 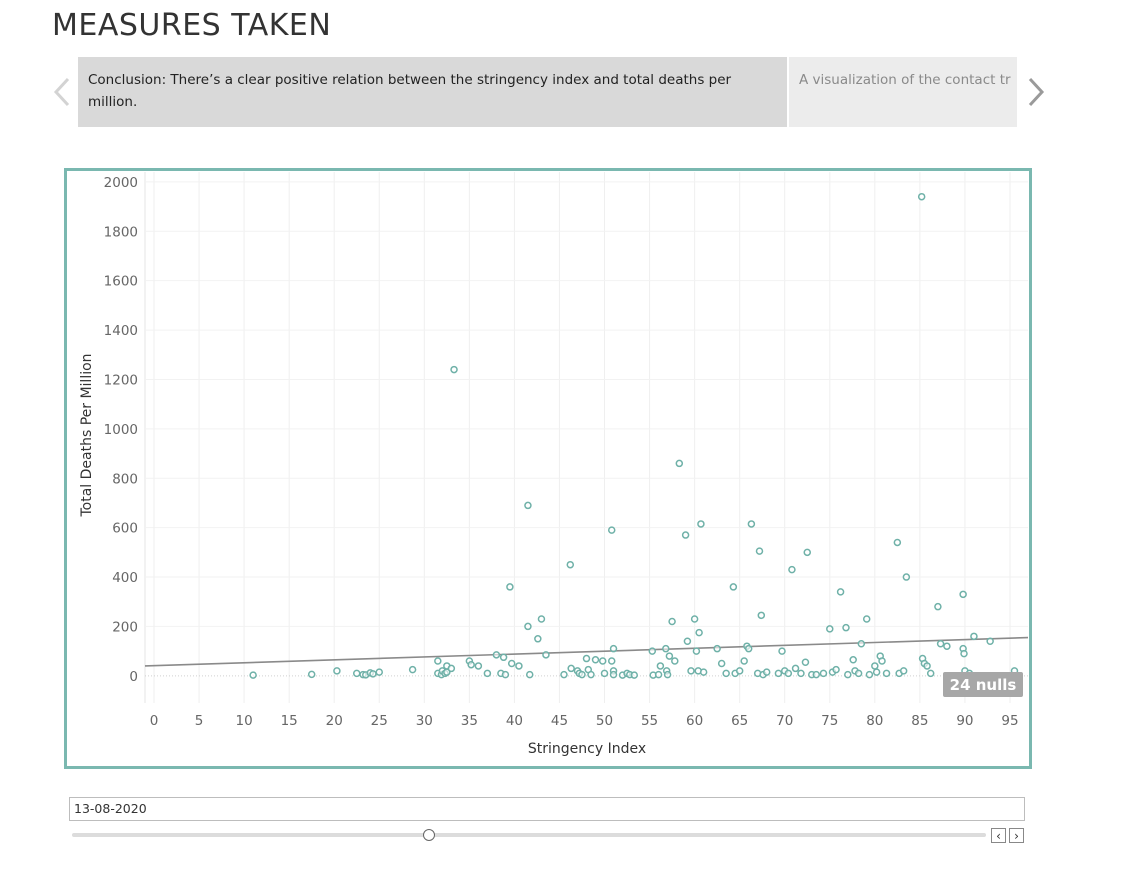 I want to click on date-step-forward-button: ›, so click(x=1016, y=835).